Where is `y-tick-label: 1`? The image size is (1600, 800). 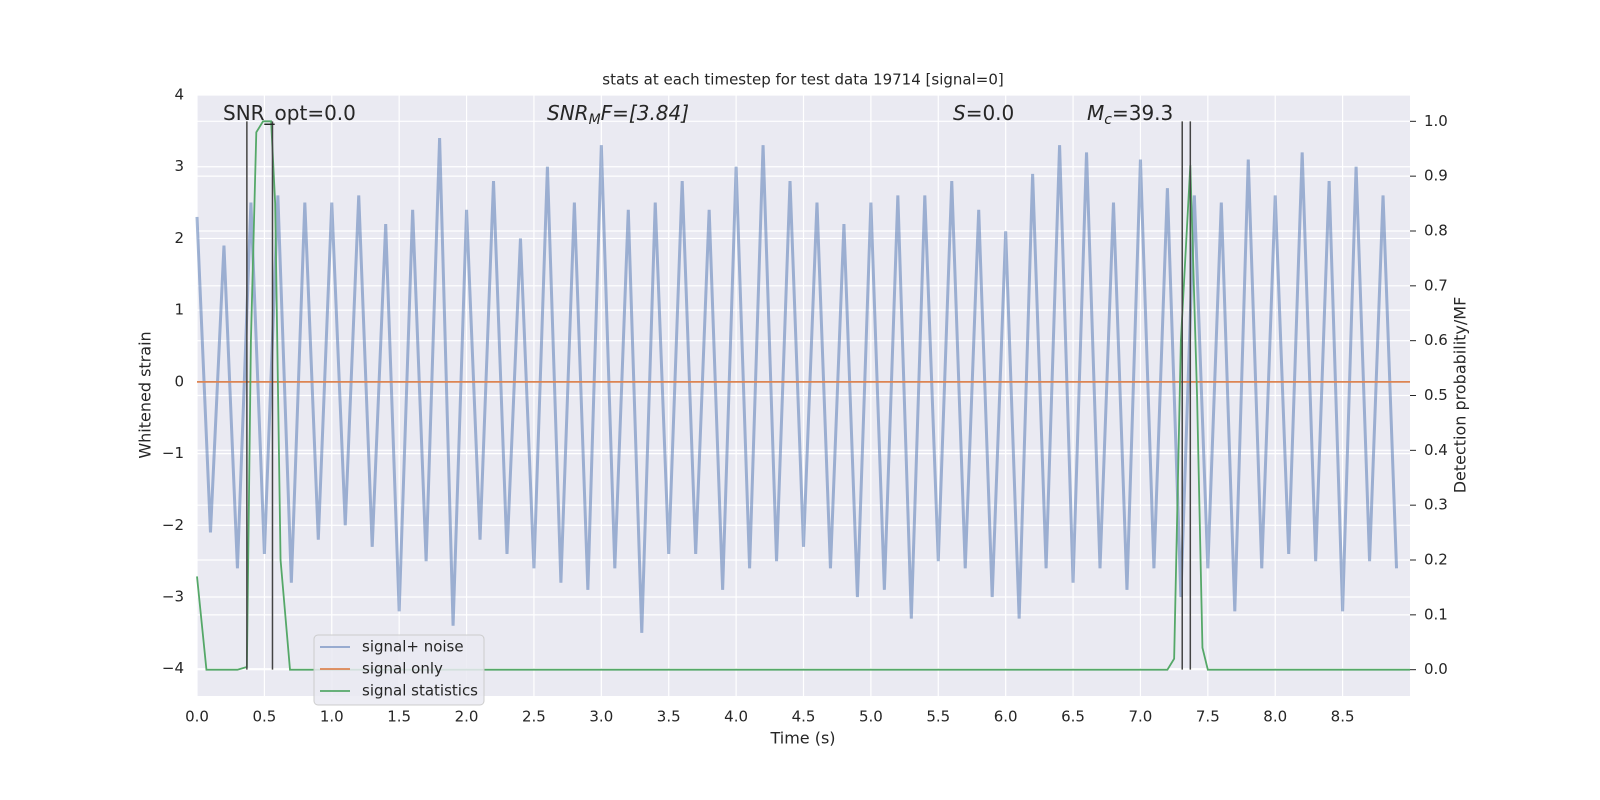
y-tick-label: 1 is located at coordinates (179, 310).